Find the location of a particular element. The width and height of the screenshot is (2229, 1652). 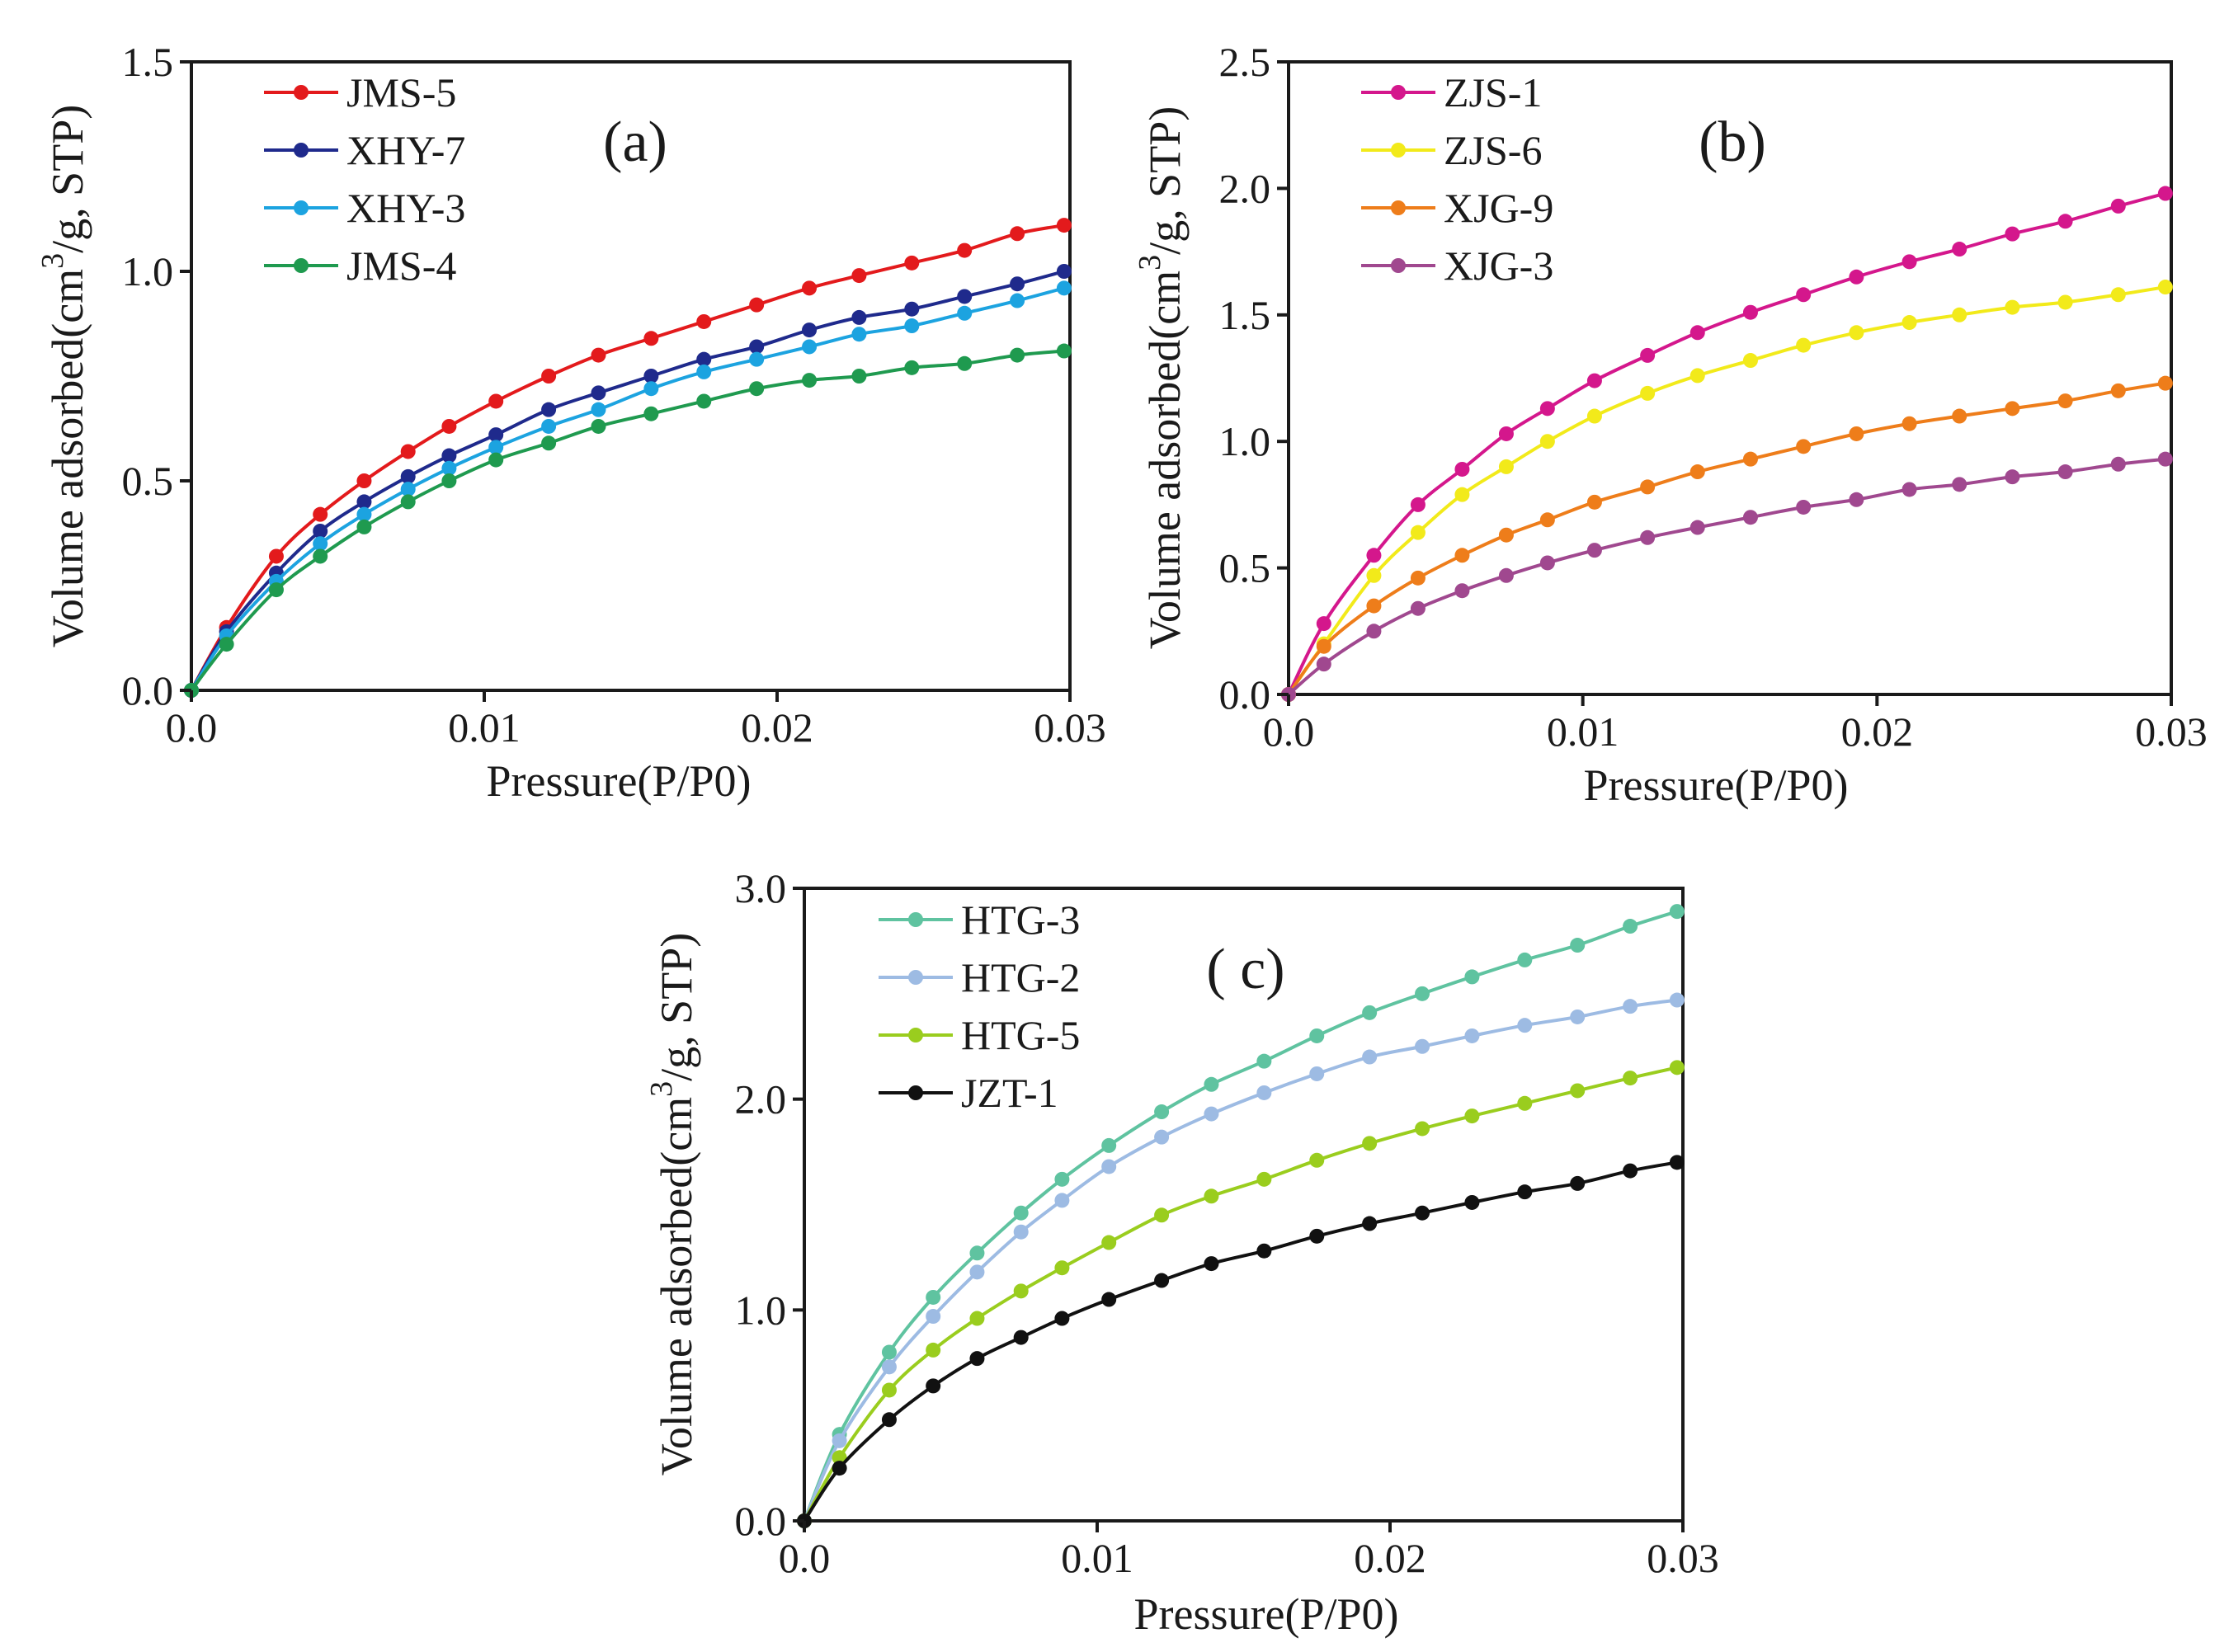

y-tick-label-a-0: 0.0 is located at coordinates (148, 690).